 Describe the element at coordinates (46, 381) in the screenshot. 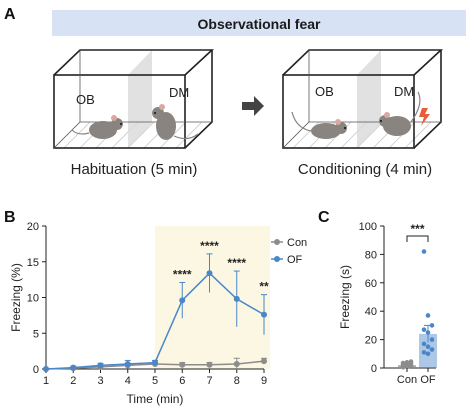

I see `x-tick-label: 1` at that location.